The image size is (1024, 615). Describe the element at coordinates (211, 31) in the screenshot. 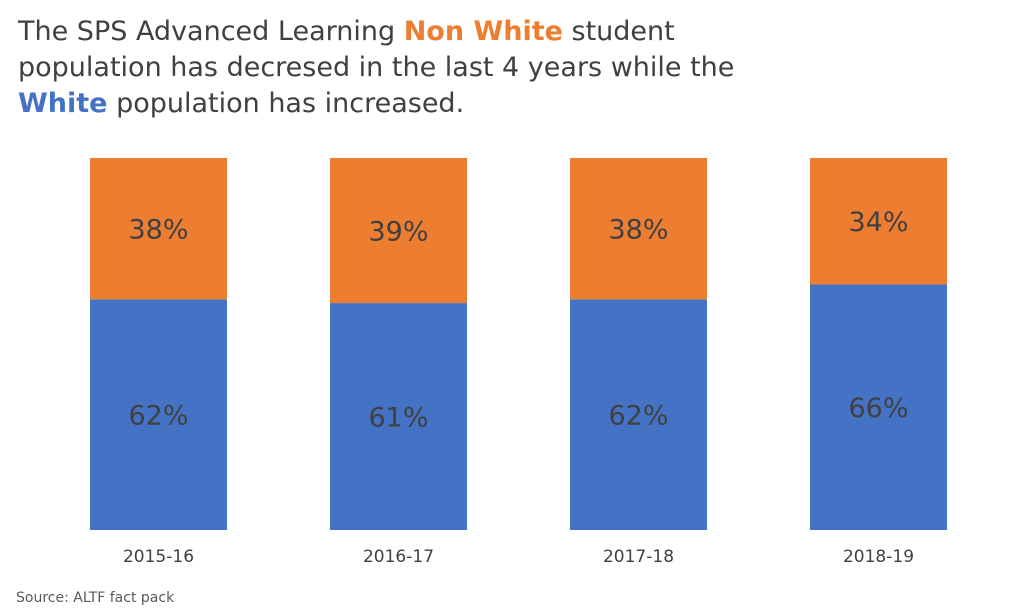

I see `title-text-1: The SPS Advanced Learning` at that location.